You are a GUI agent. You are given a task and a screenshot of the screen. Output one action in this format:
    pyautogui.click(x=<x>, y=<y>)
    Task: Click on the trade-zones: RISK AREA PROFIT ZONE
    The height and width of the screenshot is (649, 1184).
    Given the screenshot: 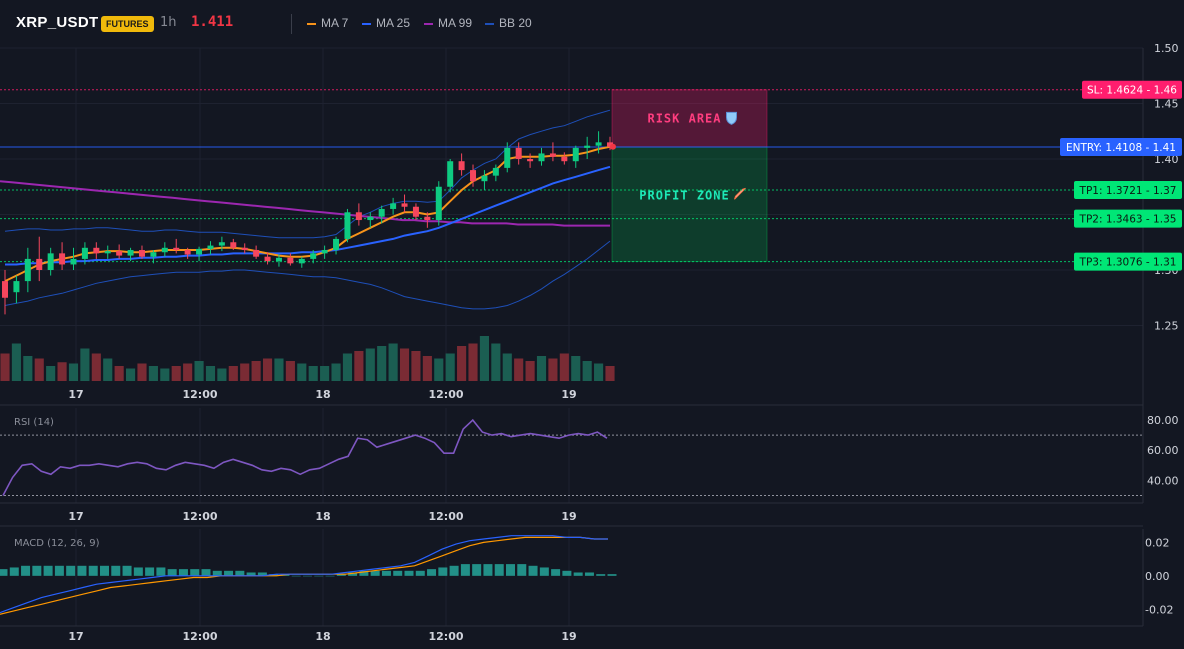 What is the action you would take?
    pyautogui.click(x=689, y=176)
    